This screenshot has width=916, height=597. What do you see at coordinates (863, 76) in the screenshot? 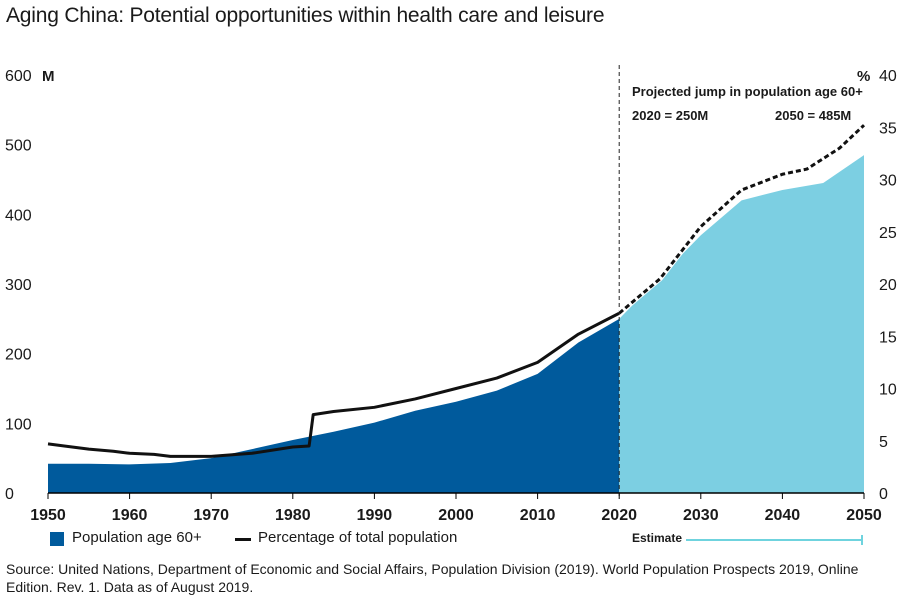
I see `y-right-unit: %` at bounding box center [863, 76].